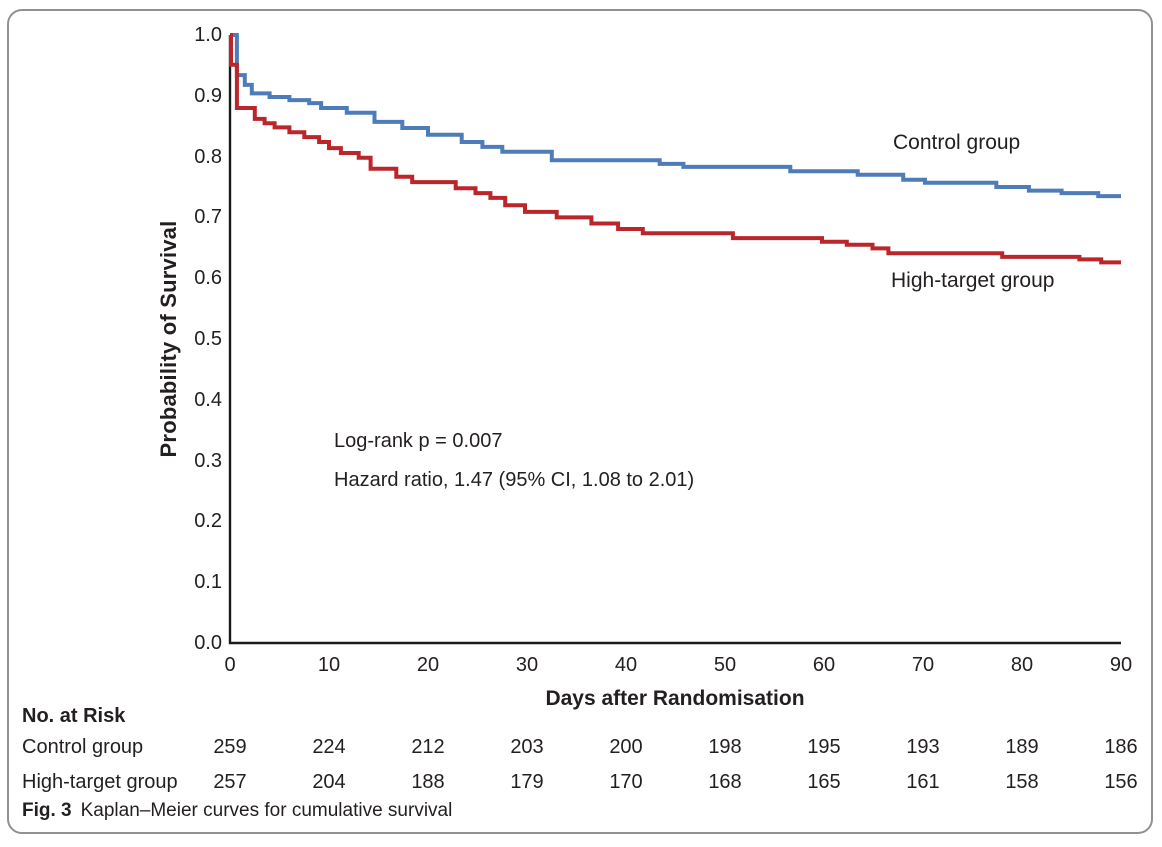 The image size is (1162, 847). What do you see at coordinates (725, 782) in the screenshot?
I see `risk-value: 168` at bounding box center [725, 782].